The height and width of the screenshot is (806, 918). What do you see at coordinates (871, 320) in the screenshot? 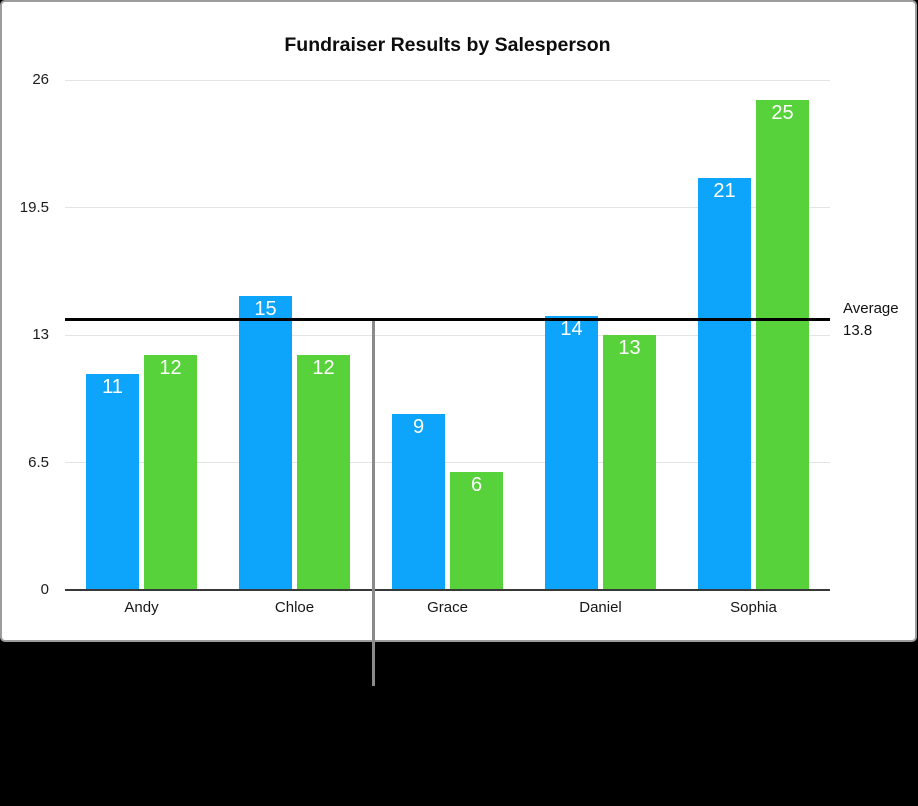
I see `average-label: Average 13.8` at bounding box center [871, 320].